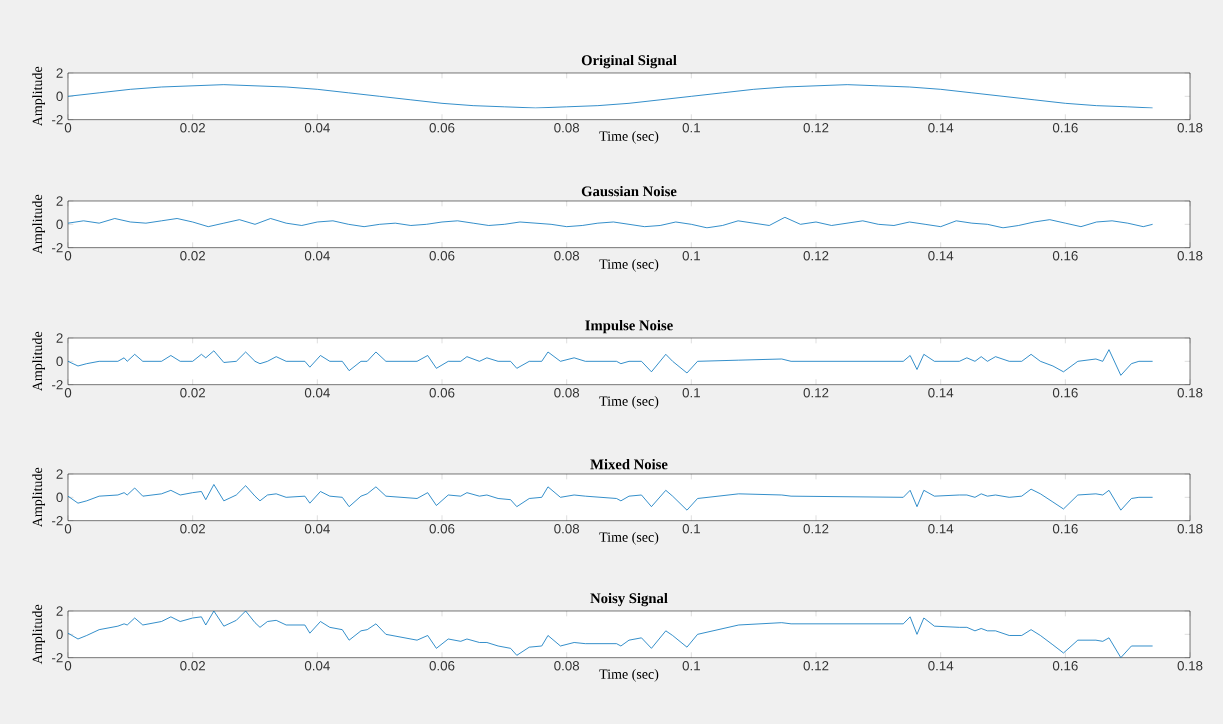 Image resolution: width=1223 pixels, height=724 pixels. Describe the element at coordinates (629, 327) in the screenshot. I see `chart-title: Impulse Noise` at that location.